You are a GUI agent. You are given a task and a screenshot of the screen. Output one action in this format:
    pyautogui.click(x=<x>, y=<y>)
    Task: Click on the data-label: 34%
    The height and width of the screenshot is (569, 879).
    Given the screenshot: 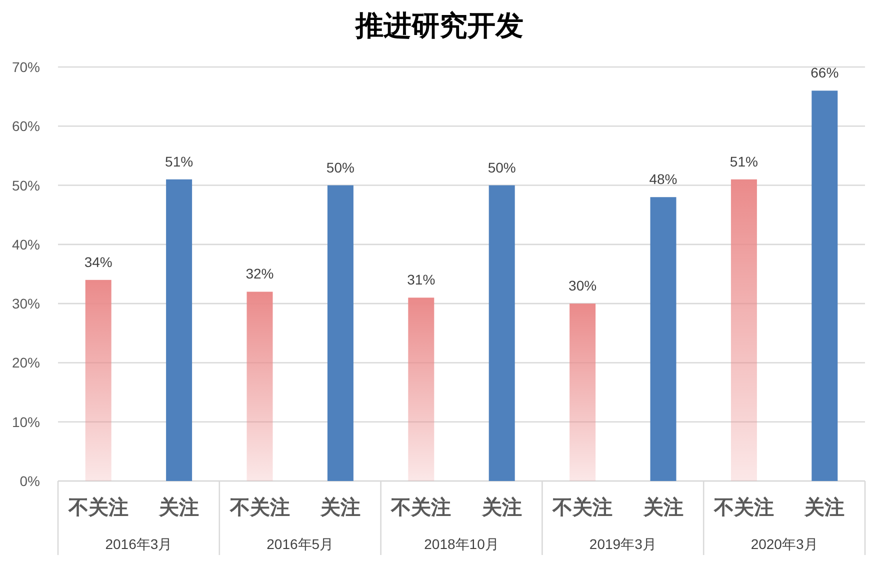 What is the action you would take?
    pyautogui.click(x=98, y=262)
    